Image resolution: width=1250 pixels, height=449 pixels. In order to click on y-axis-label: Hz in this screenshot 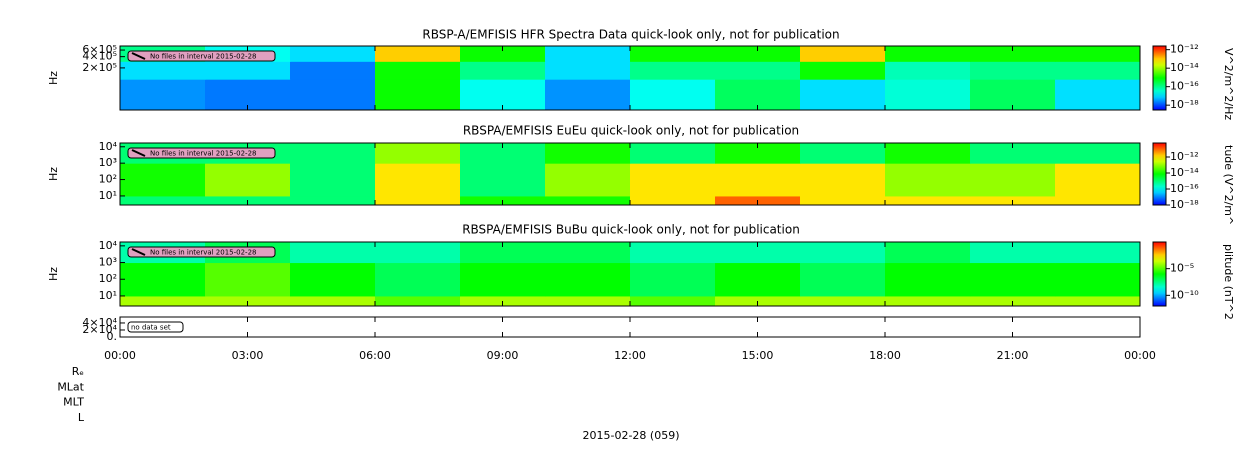, I will do `click(53, 78)`.